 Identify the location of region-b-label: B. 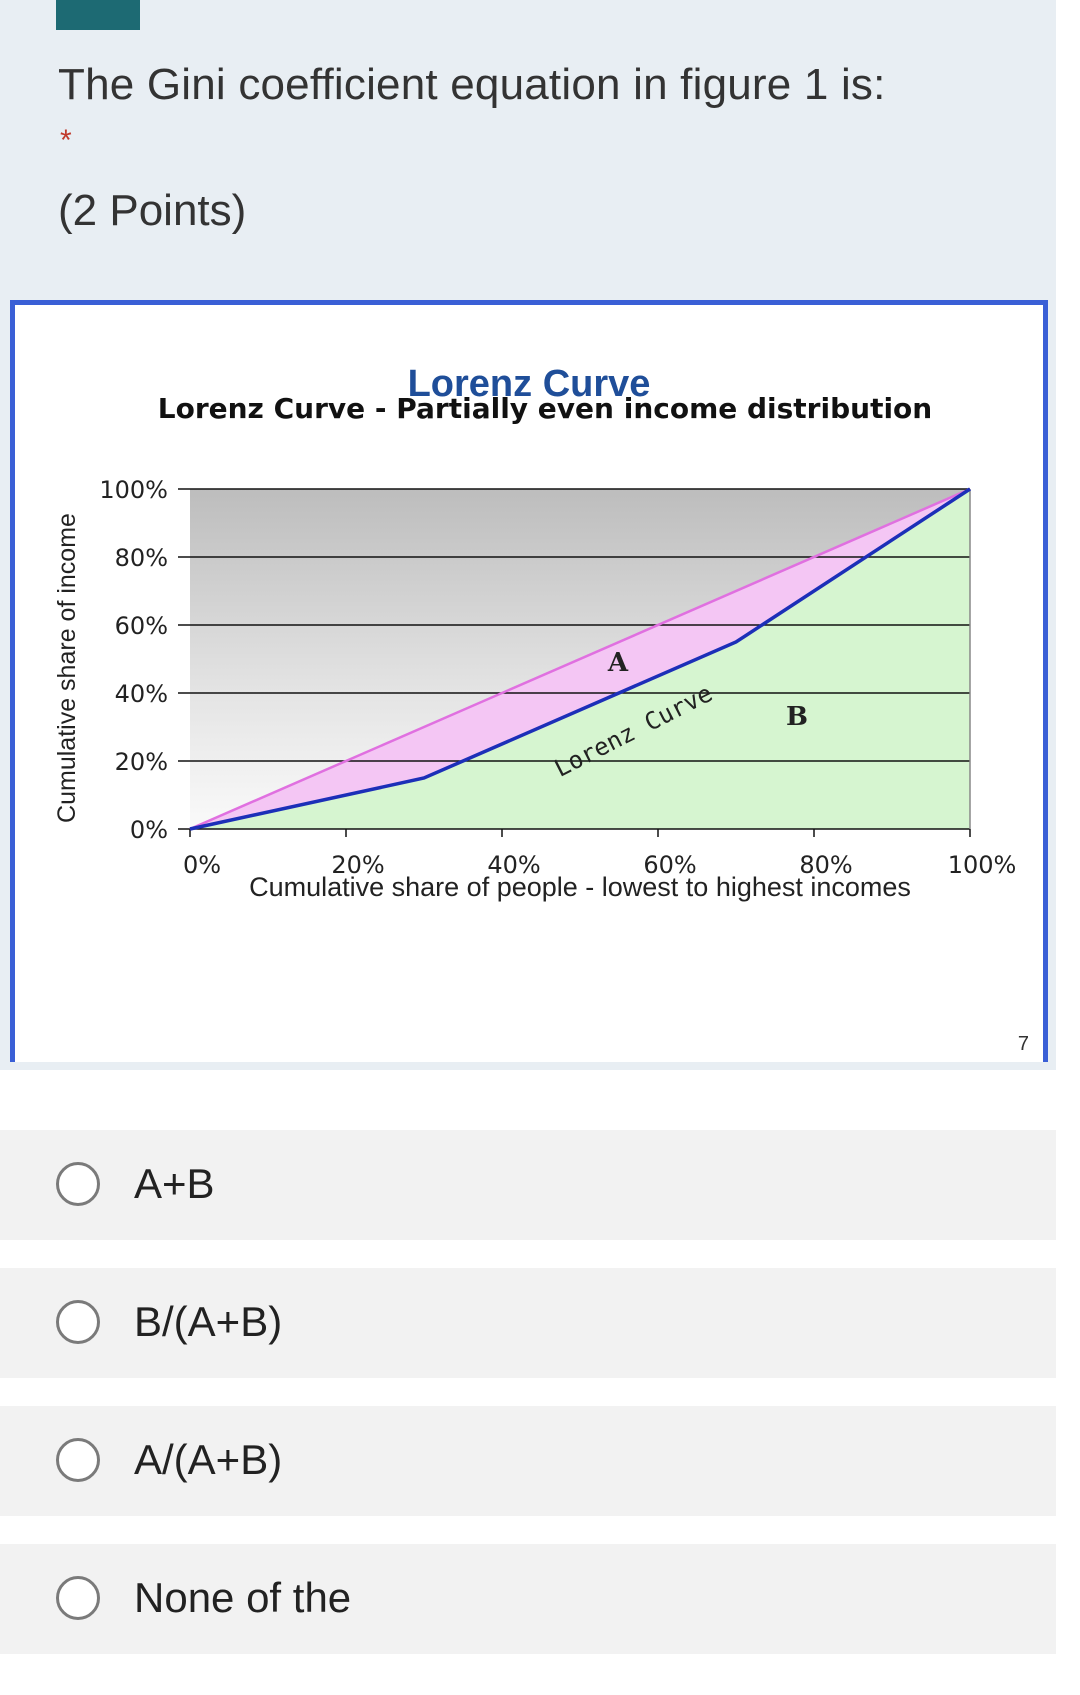
(797, 717).